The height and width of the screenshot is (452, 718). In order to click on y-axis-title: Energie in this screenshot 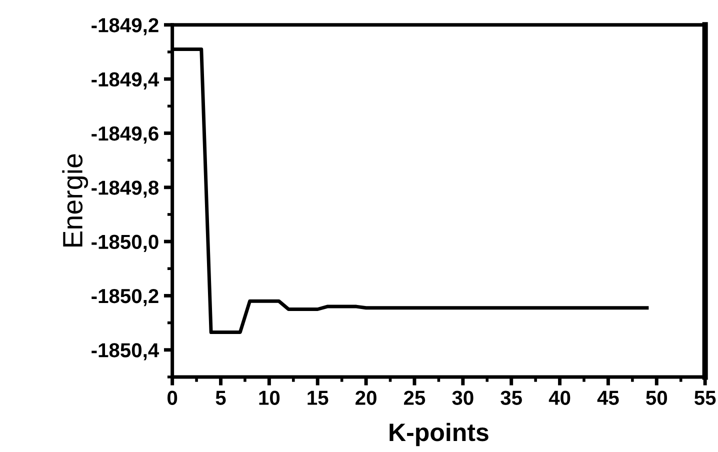, I will do `click(75, 200)`.